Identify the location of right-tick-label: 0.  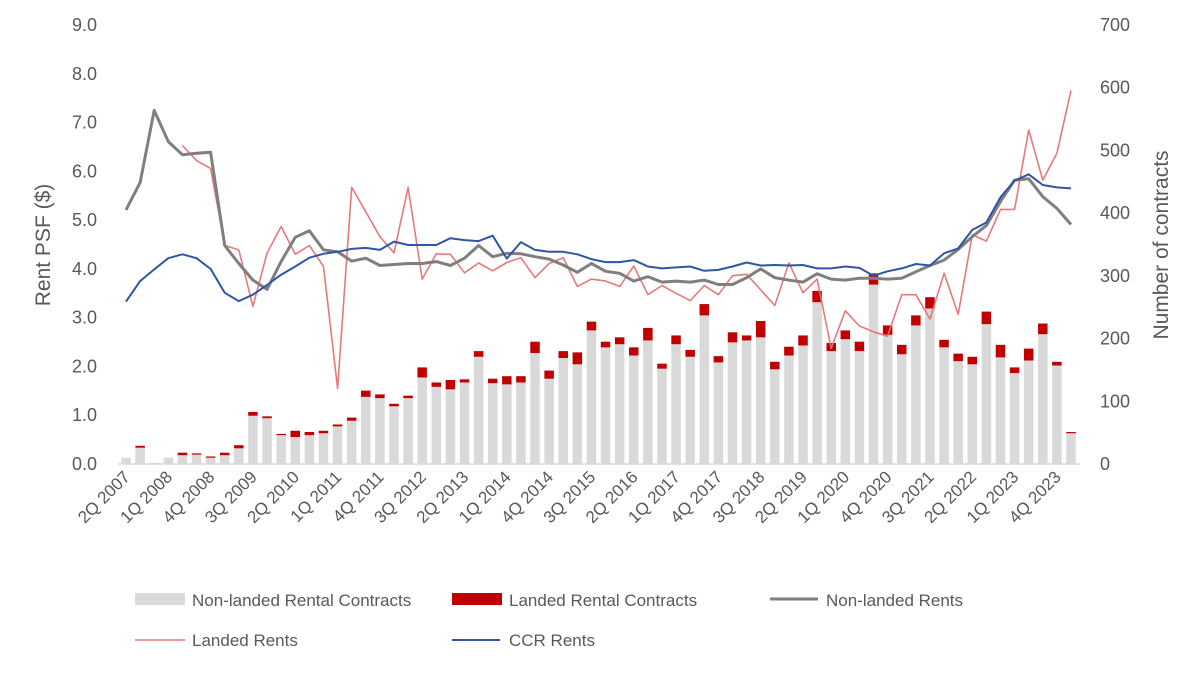
(1105, 464).